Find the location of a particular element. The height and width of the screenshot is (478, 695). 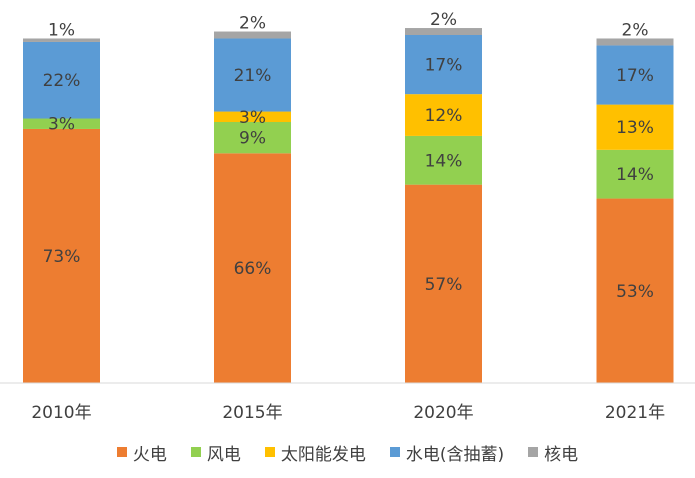

data-label: 73% is located at coordinates (62, 257).